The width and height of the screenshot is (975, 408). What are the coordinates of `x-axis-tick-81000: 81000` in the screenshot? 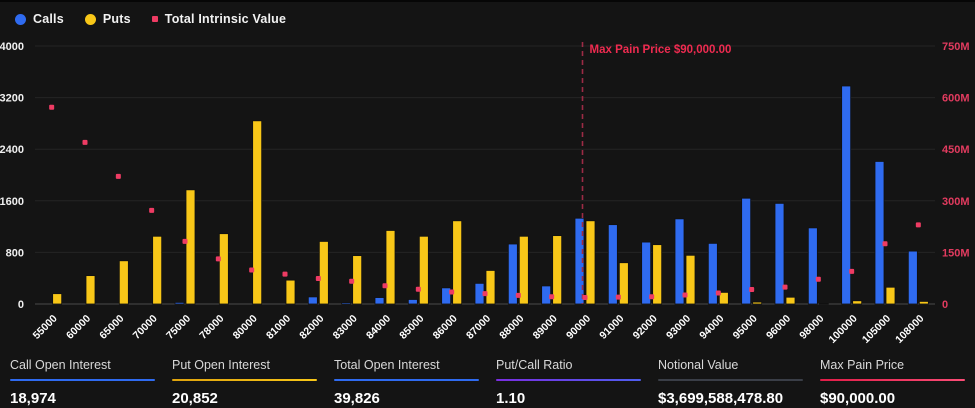 It's located at (278, 327).